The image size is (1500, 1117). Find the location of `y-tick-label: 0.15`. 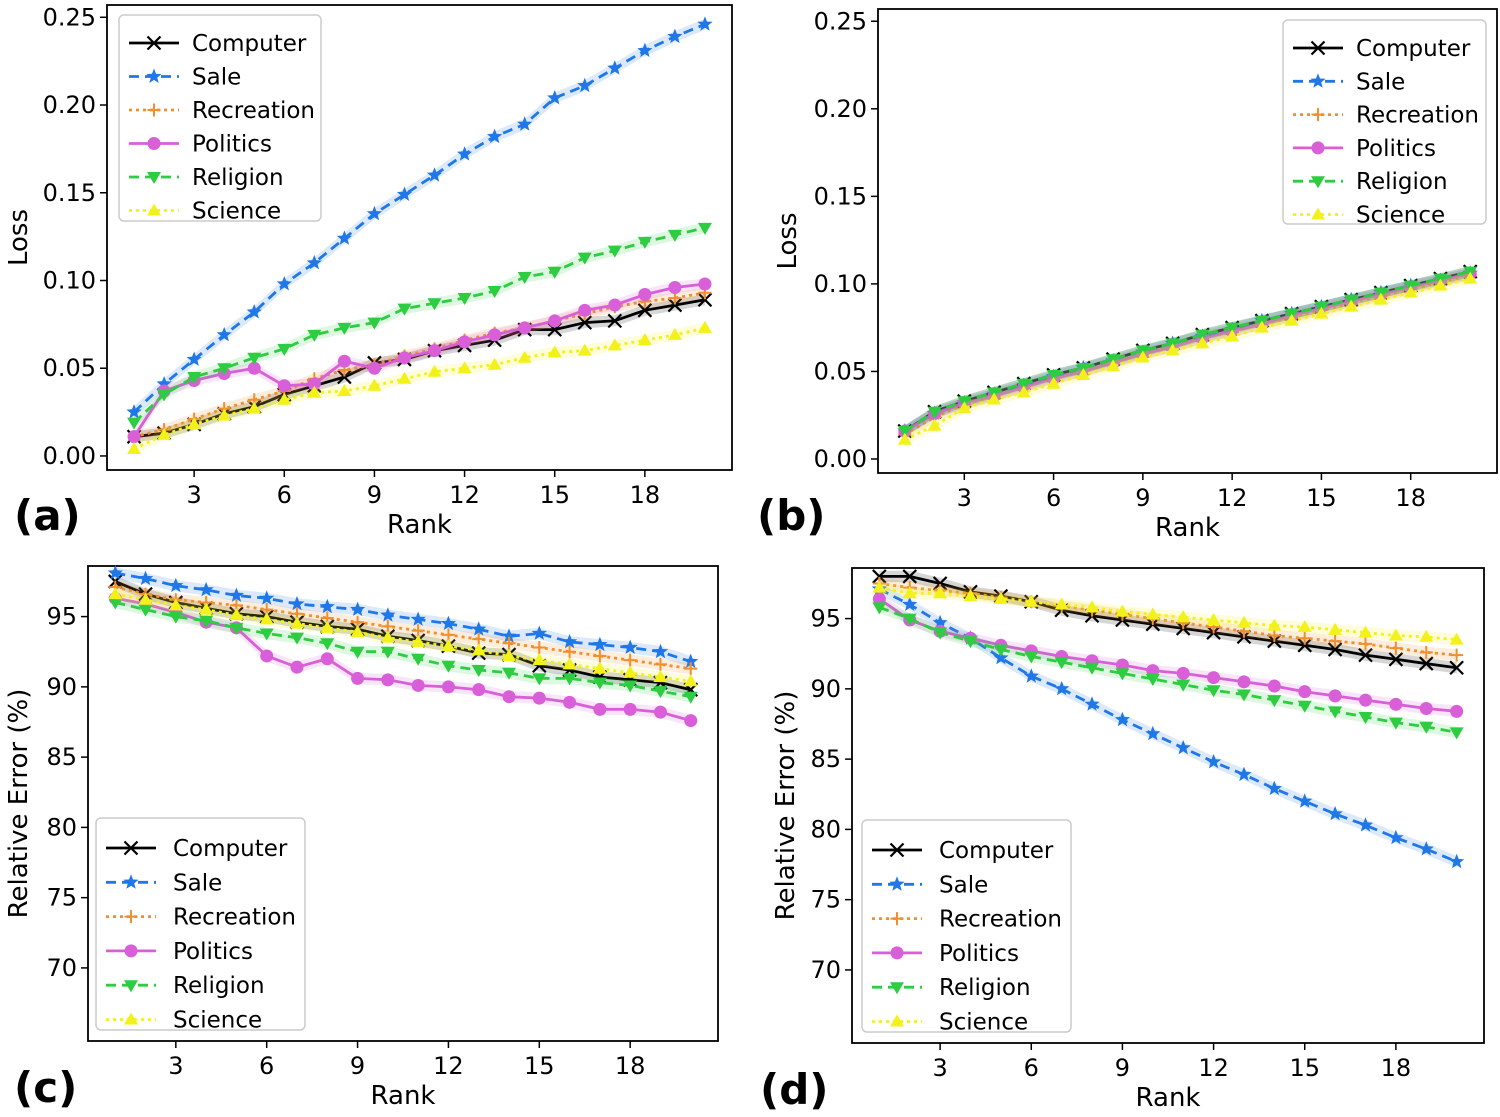

y-tick-label: 0.15 is located at coordinates (69, 193).